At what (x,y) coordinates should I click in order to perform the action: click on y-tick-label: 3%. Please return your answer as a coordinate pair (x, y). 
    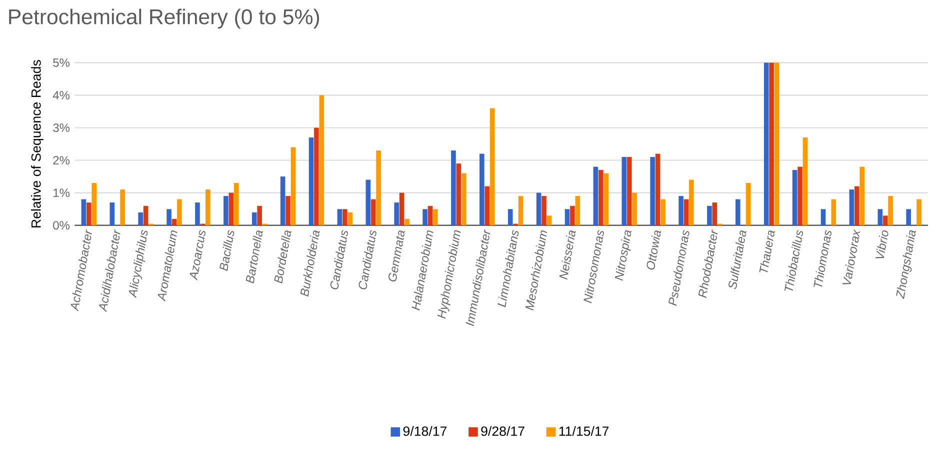
    Looking at the image, I should click on (61, 128).